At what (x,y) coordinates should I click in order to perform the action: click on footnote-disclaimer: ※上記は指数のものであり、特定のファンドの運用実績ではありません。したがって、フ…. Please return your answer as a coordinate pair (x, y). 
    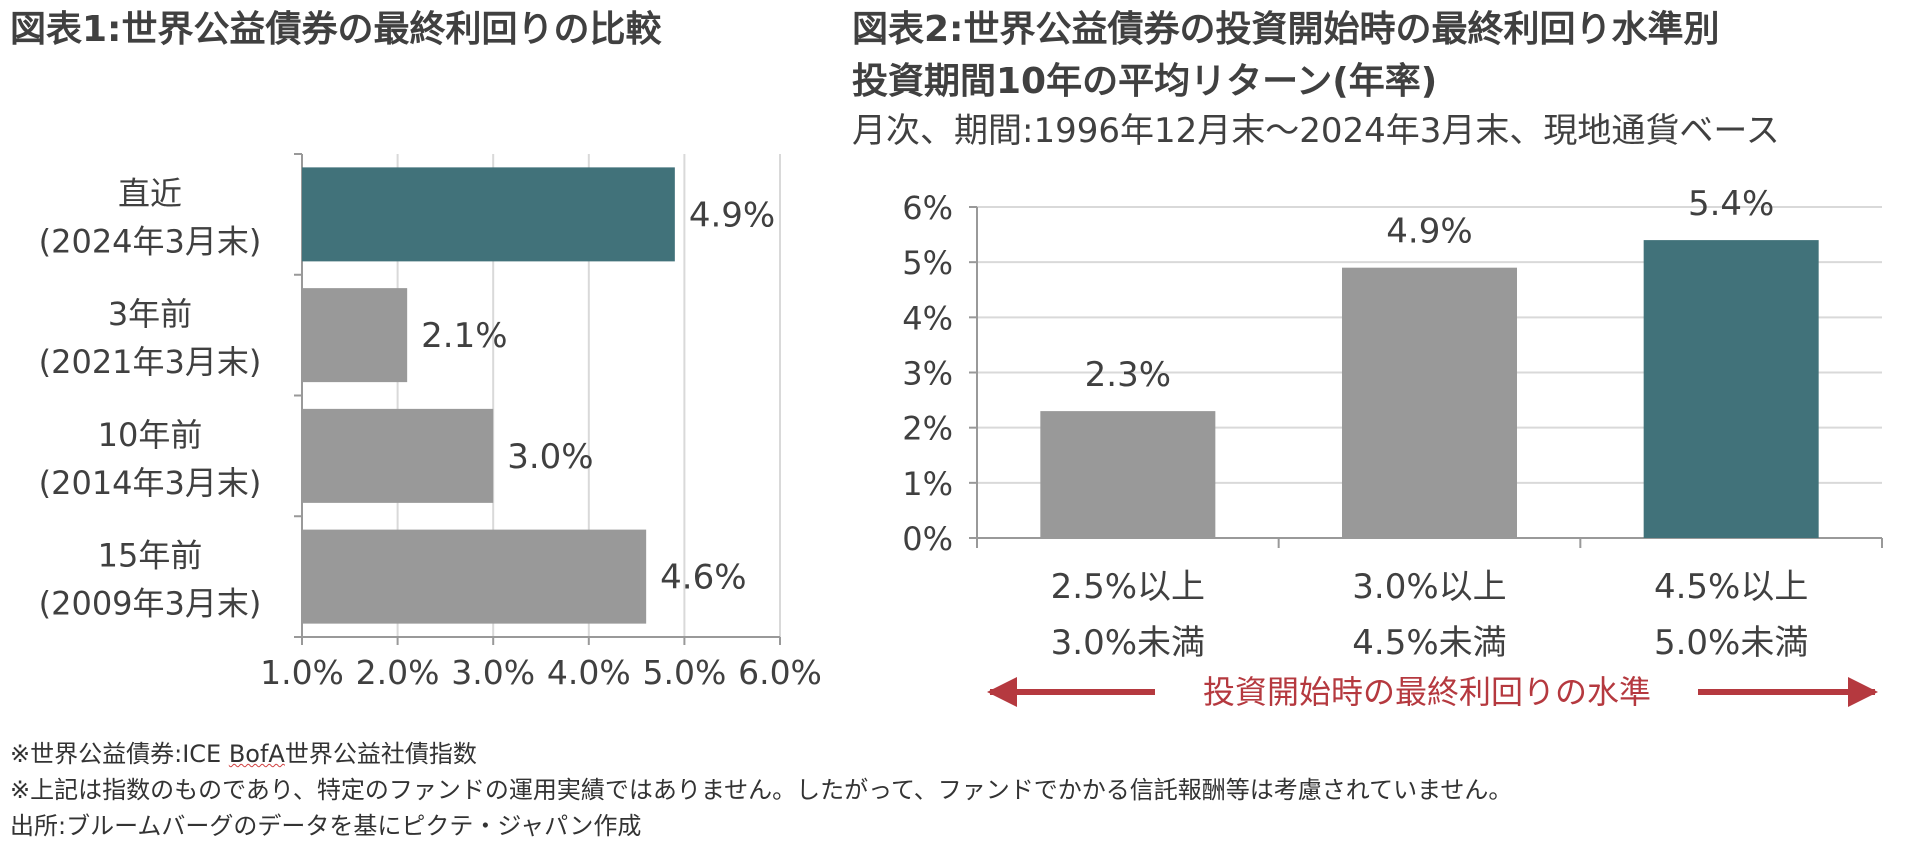
    Looking at the image, I should click on (761, 790).